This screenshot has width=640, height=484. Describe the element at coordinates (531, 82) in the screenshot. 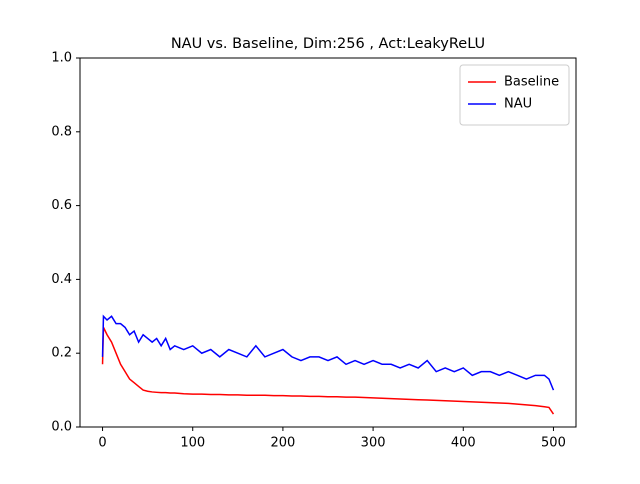

I see `legend-label: Baseline` at that location.